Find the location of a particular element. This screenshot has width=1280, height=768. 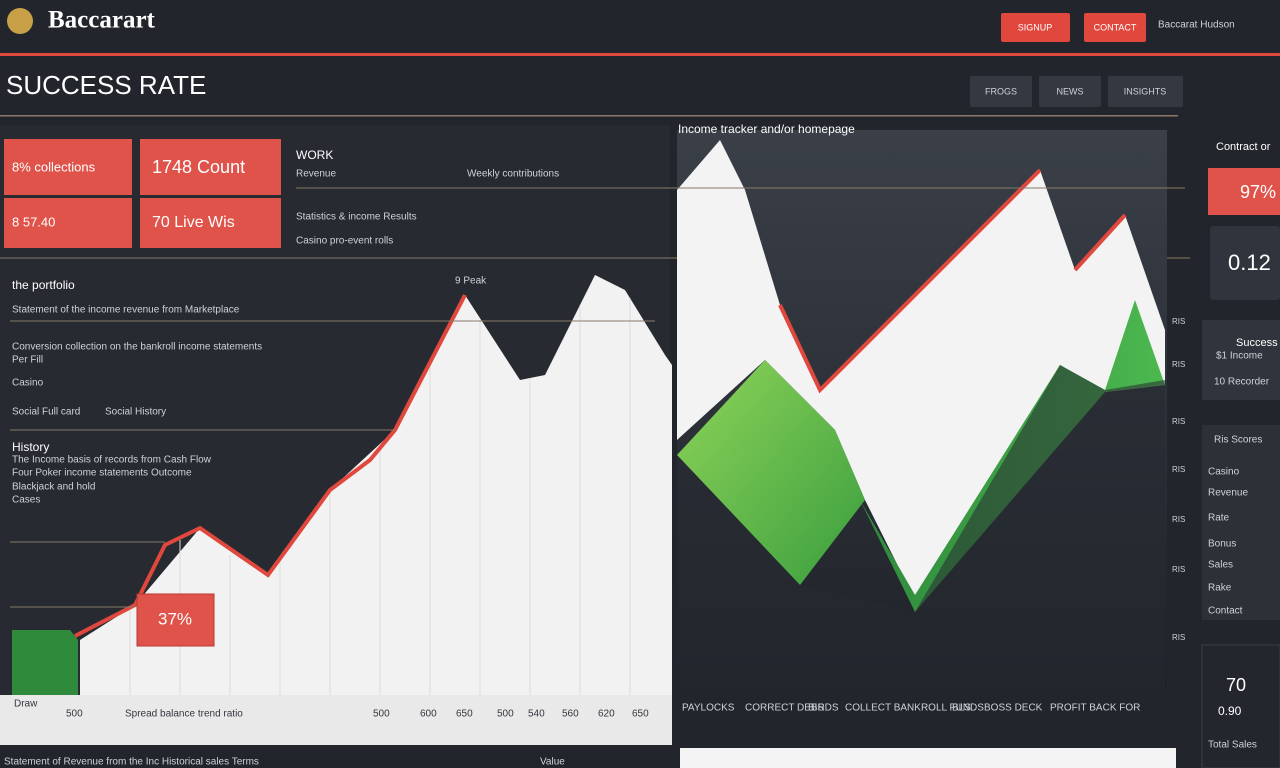

button-label: SIGNUP is located at coordinates (1035, 27).